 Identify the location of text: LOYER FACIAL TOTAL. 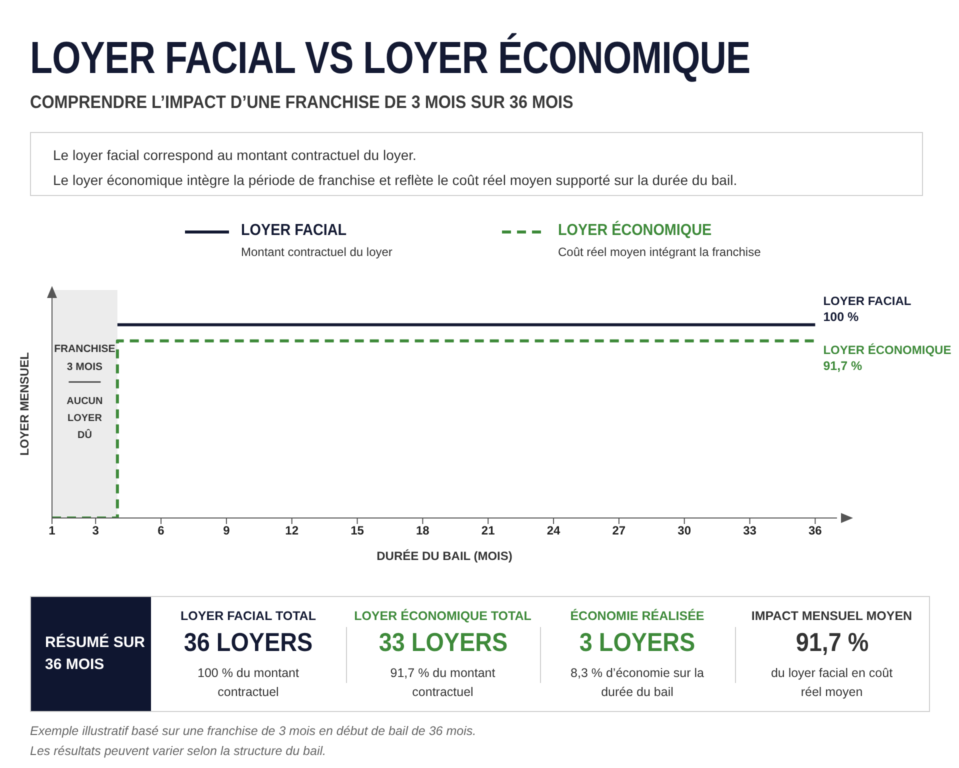
(248, 616).